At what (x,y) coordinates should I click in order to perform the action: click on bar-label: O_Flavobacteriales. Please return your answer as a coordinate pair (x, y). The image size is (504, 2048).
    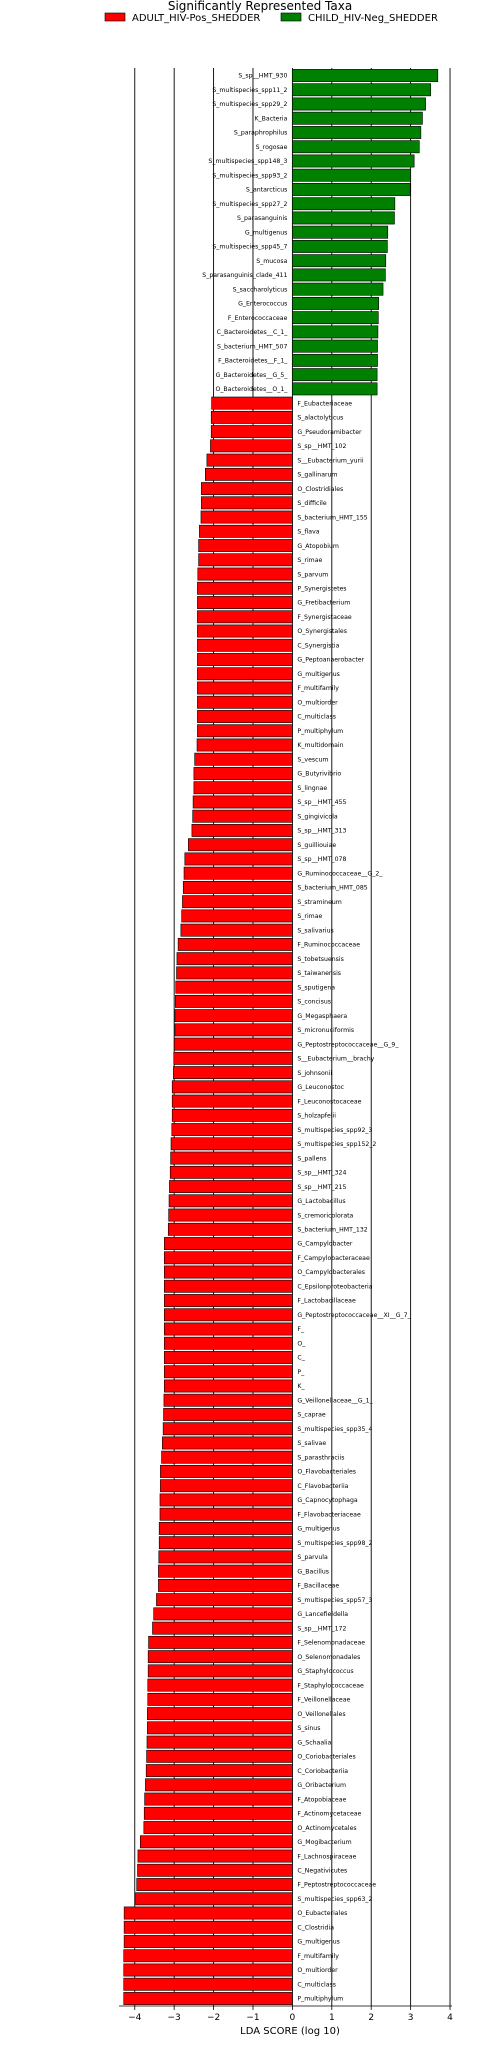
    Looking at the image, I should click on (326, 1472).